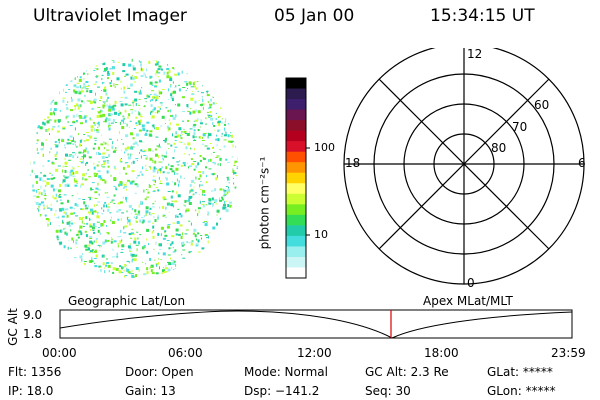 The height and width of the screenshot is (400, 600). I want to click on color-bar-unit-label: photon cm⁻²s⁻¹, so click(264, 203).